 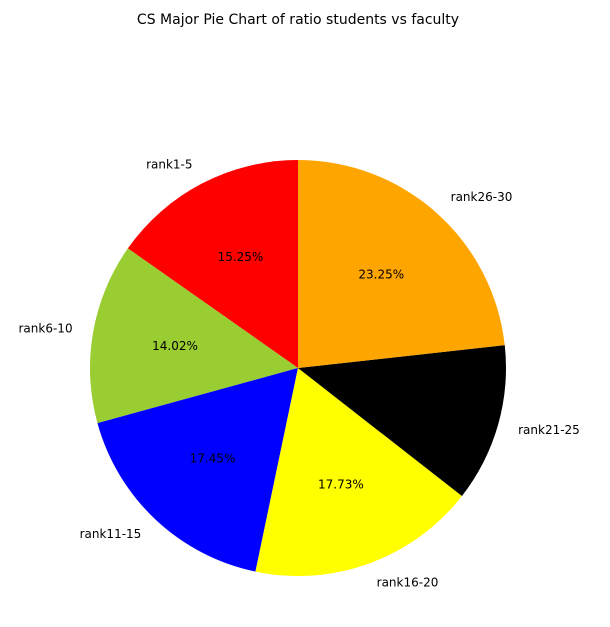 I want to click on pct-label-rank11-15: 17.45%, so click(x=213, y=458).